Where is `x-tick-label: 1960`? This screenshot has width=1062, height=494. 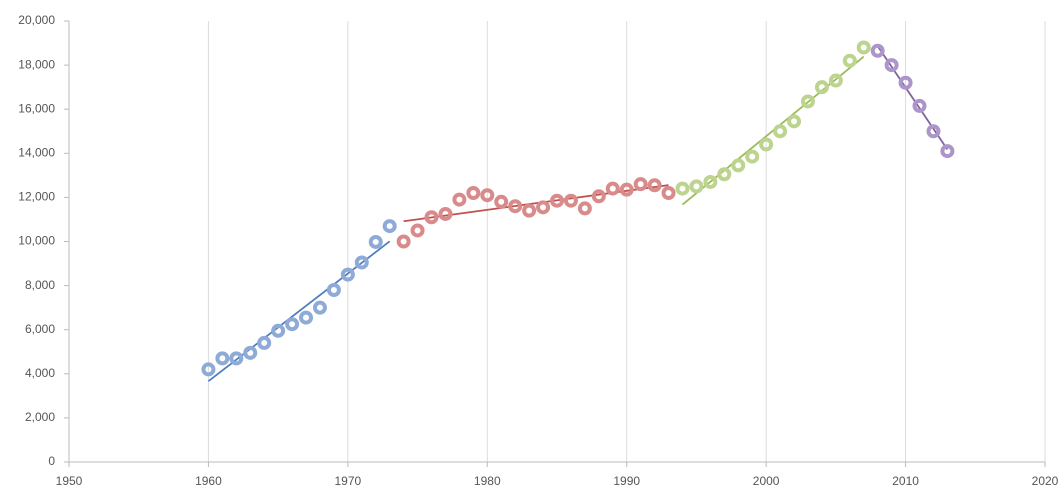 x-tick-label: 1960 is located at coordinates (208, 481).